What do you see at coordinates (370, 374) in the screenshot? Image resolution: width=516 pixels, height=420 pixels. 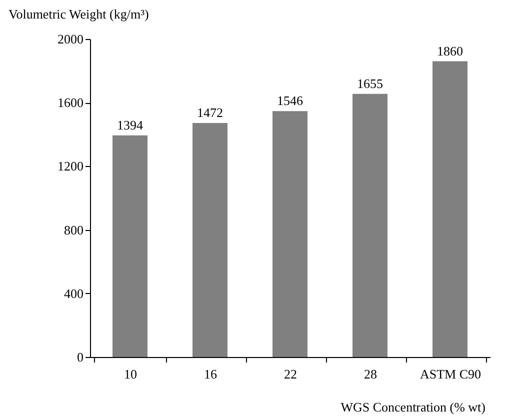 I see `x-tick-label: 28` at bounding box center [370, 374].